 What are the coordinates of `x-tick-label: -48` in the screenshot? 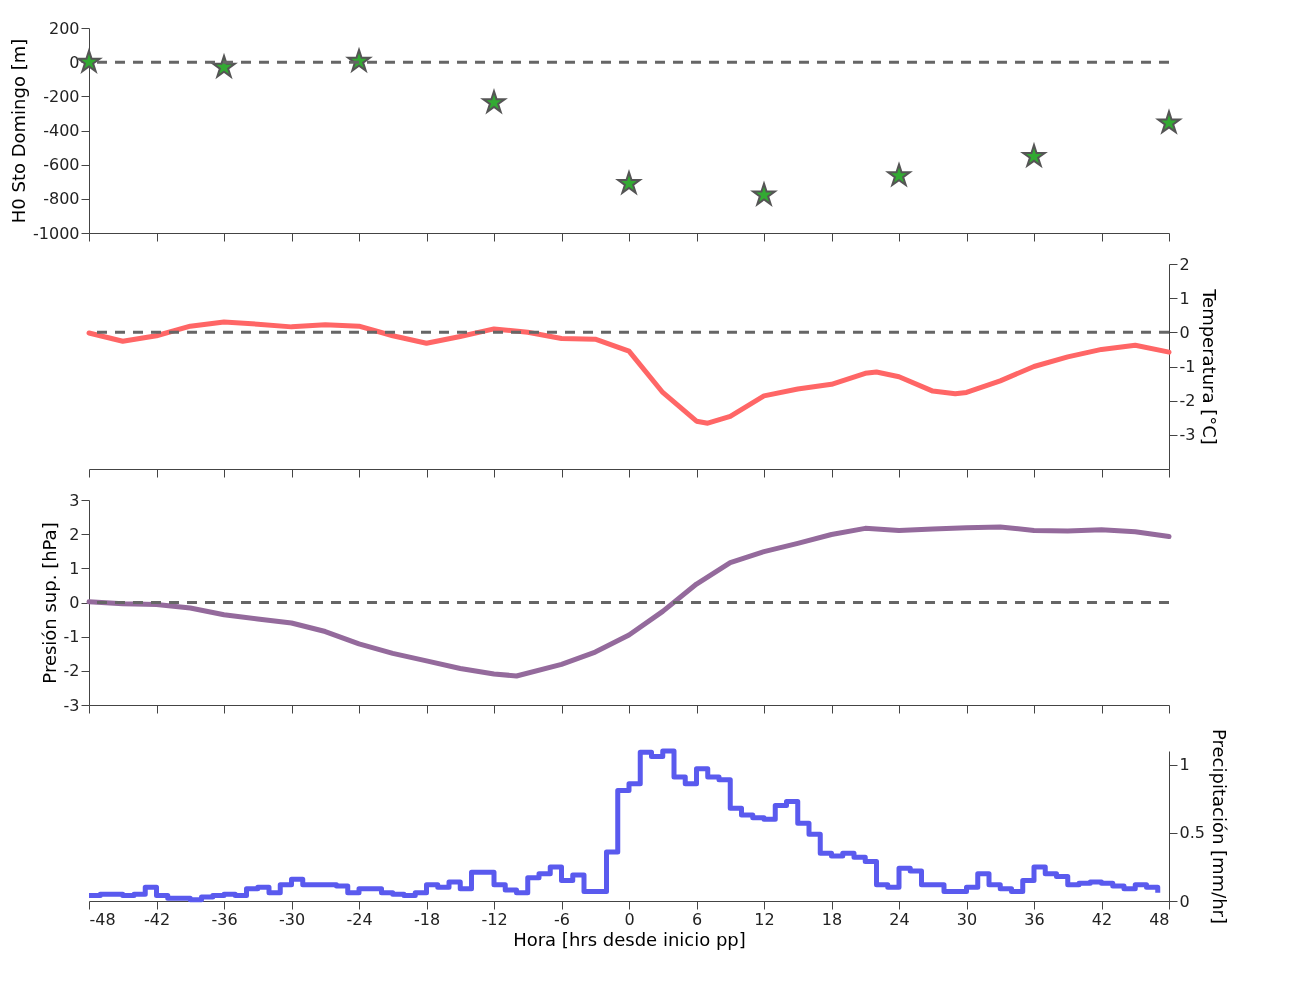 It's located at (102, 919).